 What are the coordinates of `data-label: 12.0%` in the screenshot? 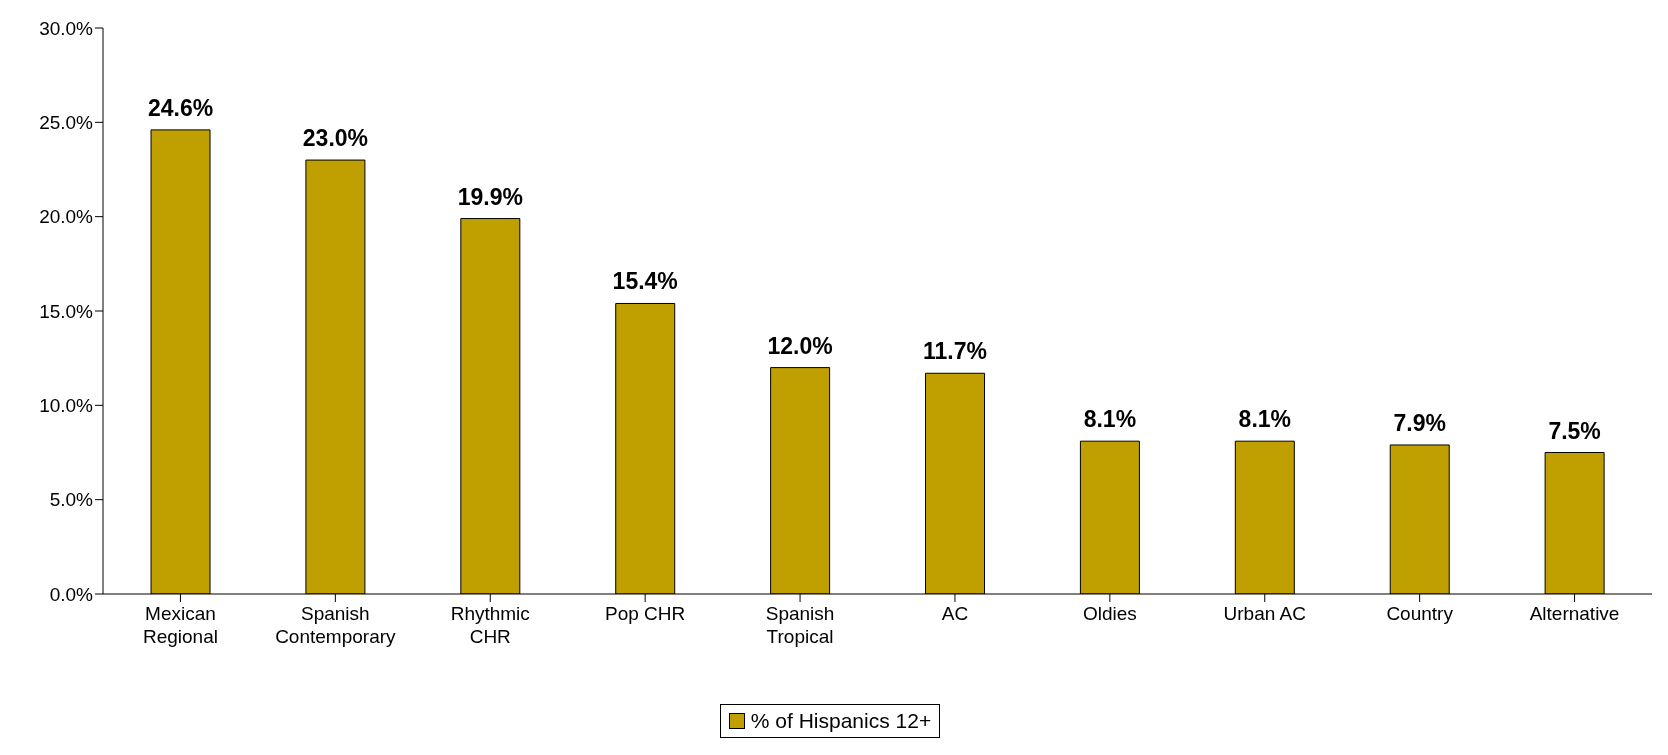 It's located at (800, 345).